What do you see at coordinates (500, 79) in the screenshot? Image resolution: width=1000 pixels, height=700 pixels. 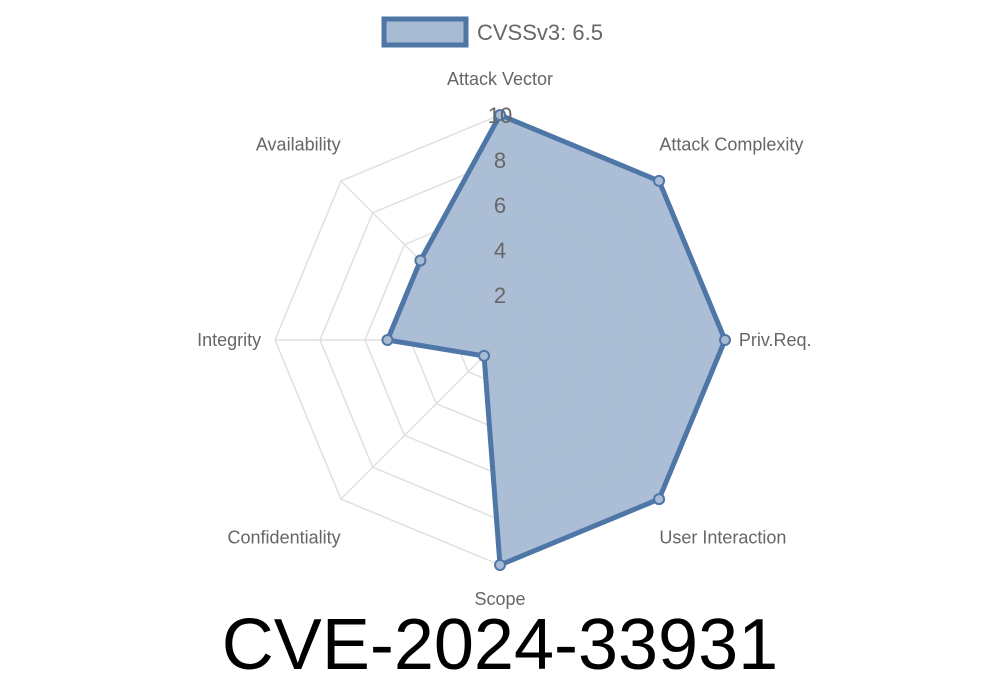 I see `axis-label: Attack Vector` at bounding box center [500, 79].